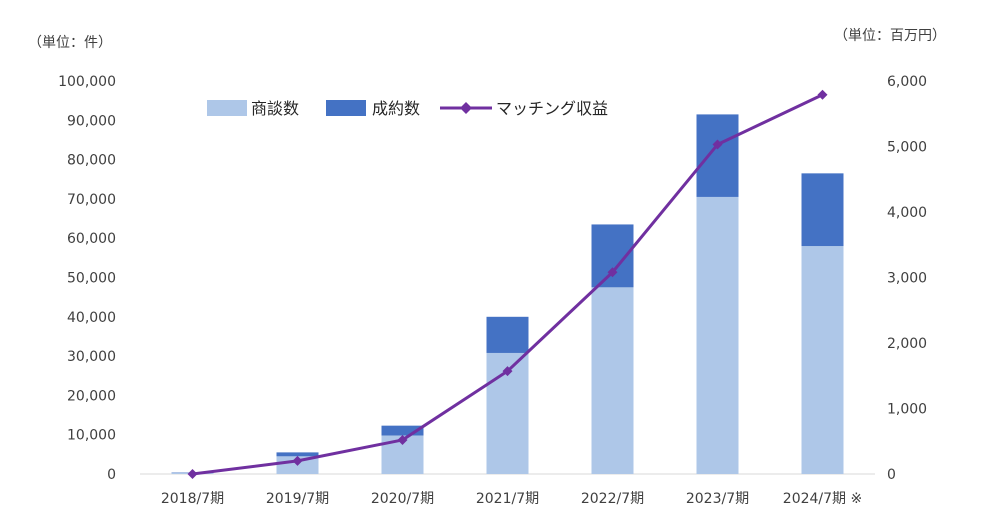  Describe the element at coordinates (907, 148) in the screenshot. I see `right-tick-label: 5,000` at that location.